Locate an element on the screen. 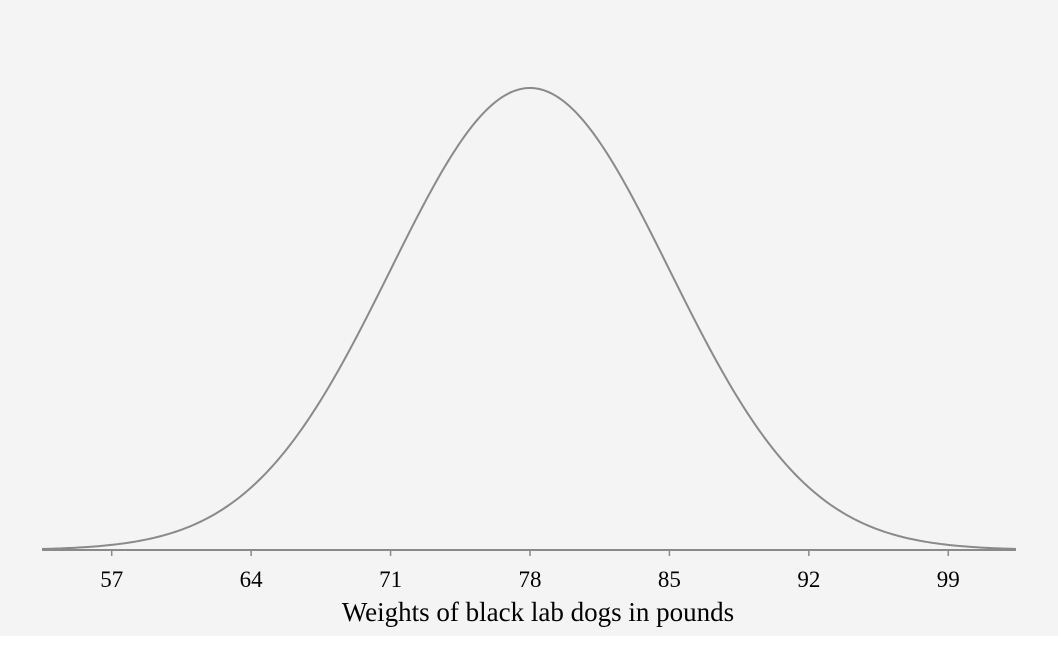  x-tick-label: 64 is located at coordinates (252, 579).